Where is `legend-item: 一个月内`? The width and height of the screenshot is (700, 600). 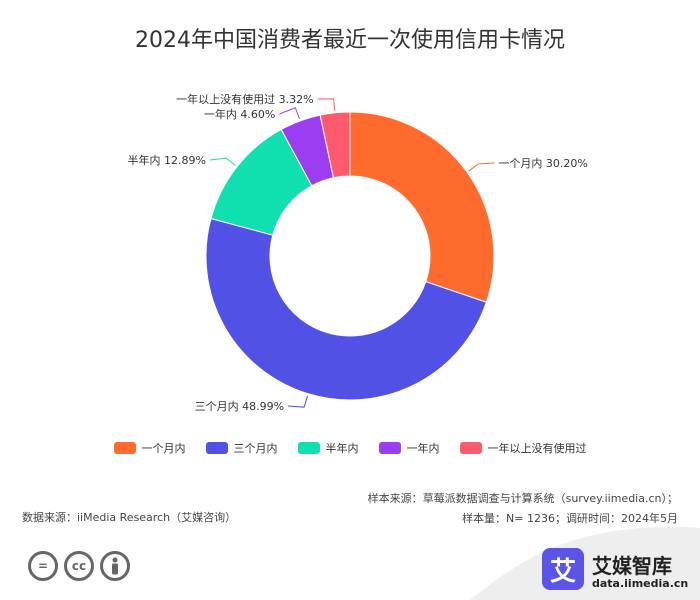
legend-item: 一个月内 is located at coordinates (149, 448).